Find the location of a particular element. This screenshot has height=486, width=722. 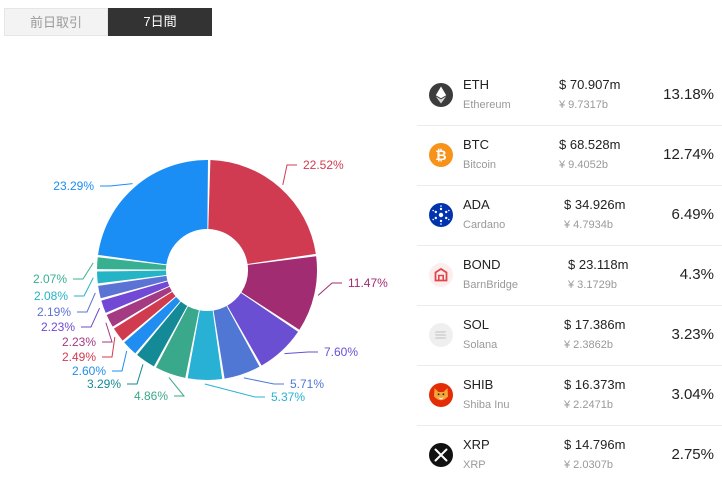

tab-7-days: 7日間 is located at coordinates (160, 22).